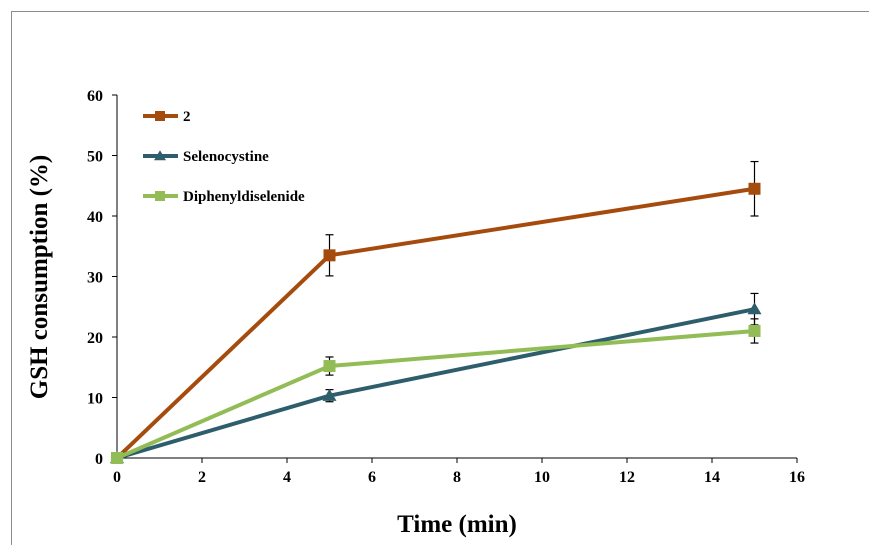  What do you see at coordinates (95, 217) in the screenshot?
I see `y-tick-label: 40` at bounding box center [95, 217].